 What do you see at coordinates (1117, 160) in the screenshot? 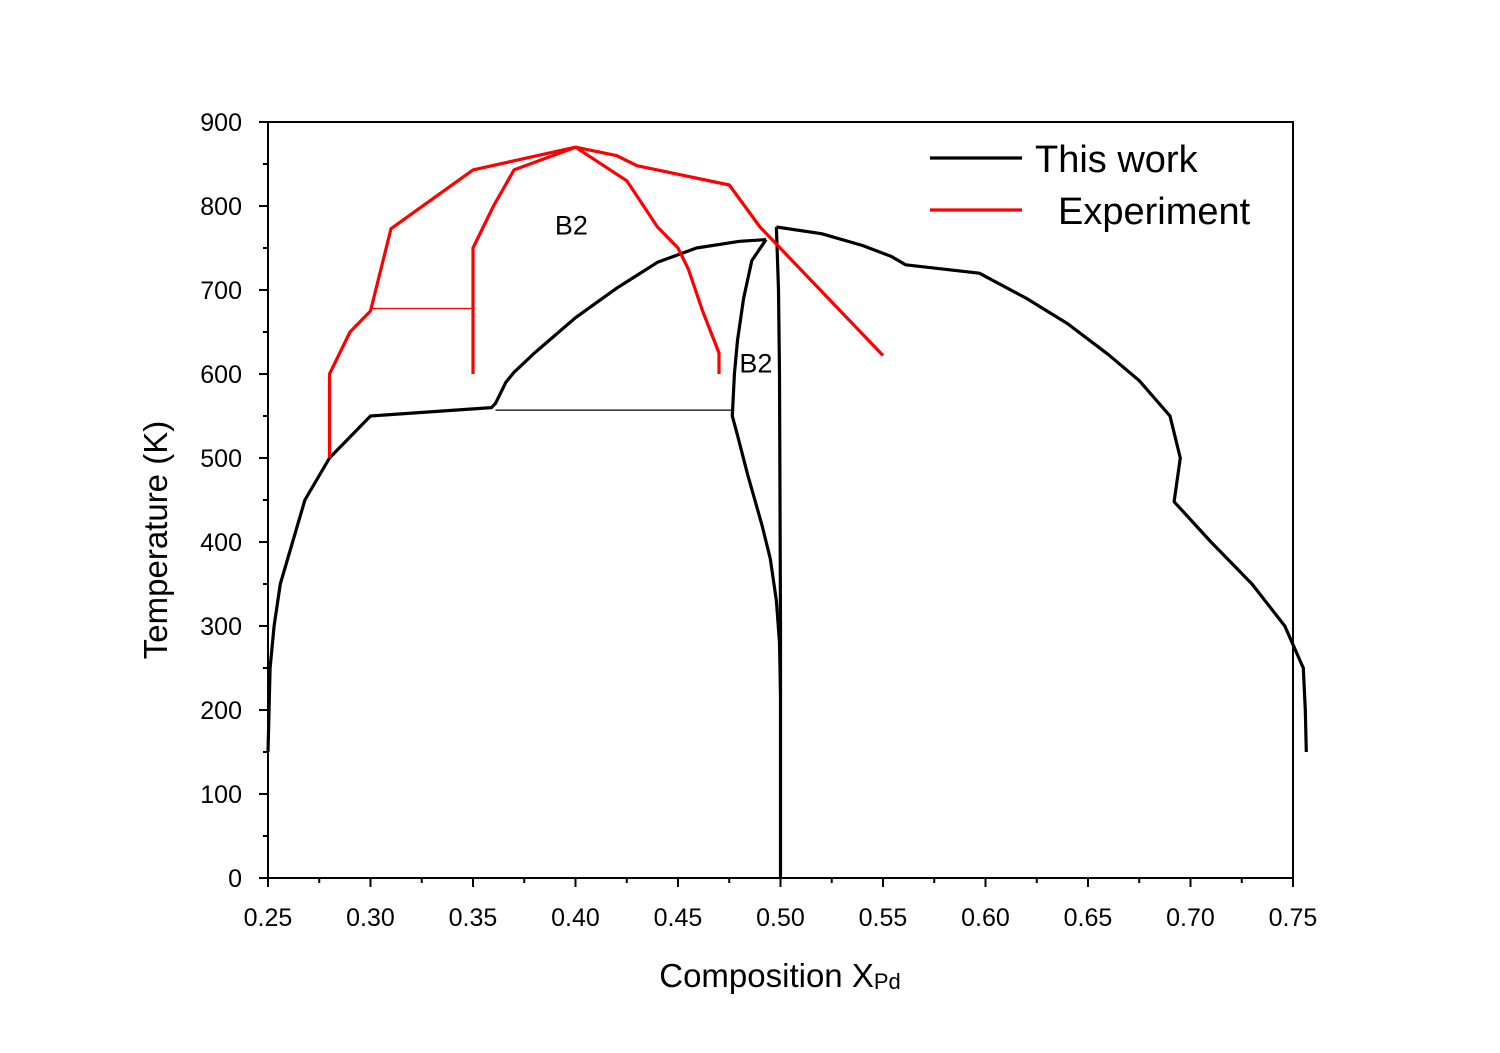
I see `legend-label-this-work: This work` at bounding box center [1117, 160].